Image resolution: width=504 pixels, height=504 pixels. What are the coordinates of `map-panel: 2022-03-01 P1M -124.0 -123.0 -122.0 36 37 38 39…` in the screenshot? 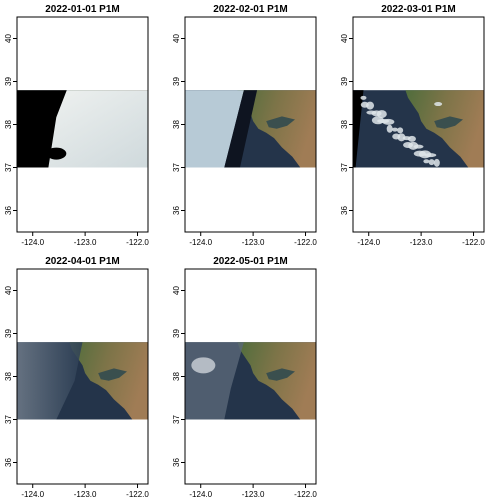 It's located at (412, 125).